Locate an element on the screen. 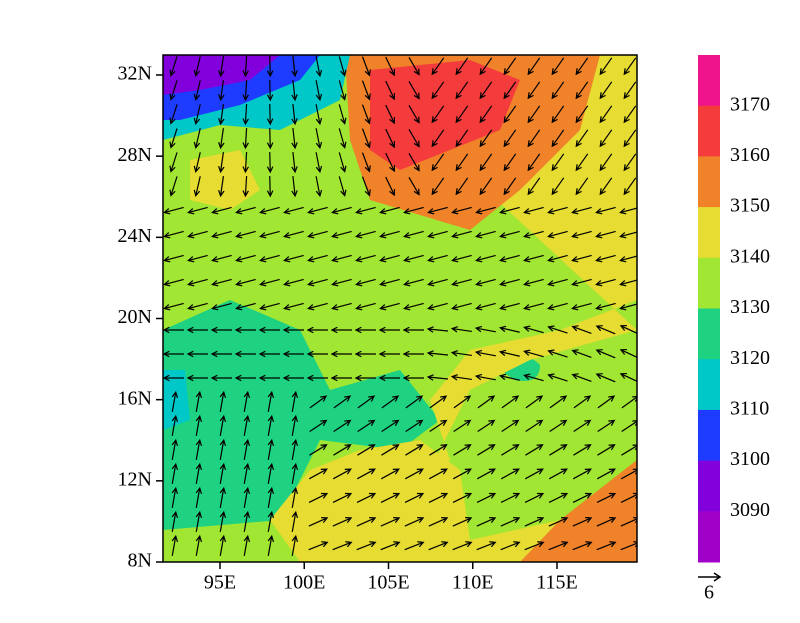 This screenshot has height=623, width=800. lat-label: 8N is located at coordinates (140, 561).